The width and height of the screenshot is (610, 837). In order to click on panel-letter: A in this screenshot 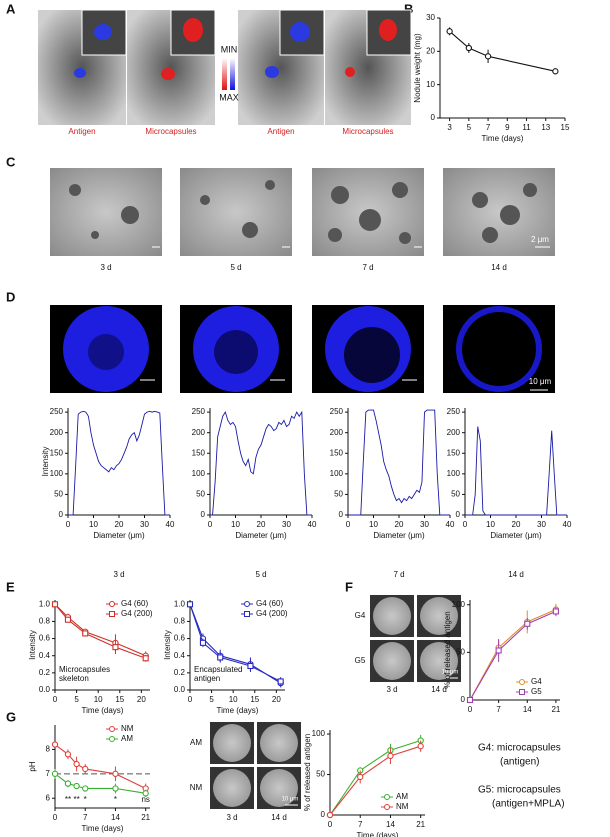, I will do `click(11, 8)`.